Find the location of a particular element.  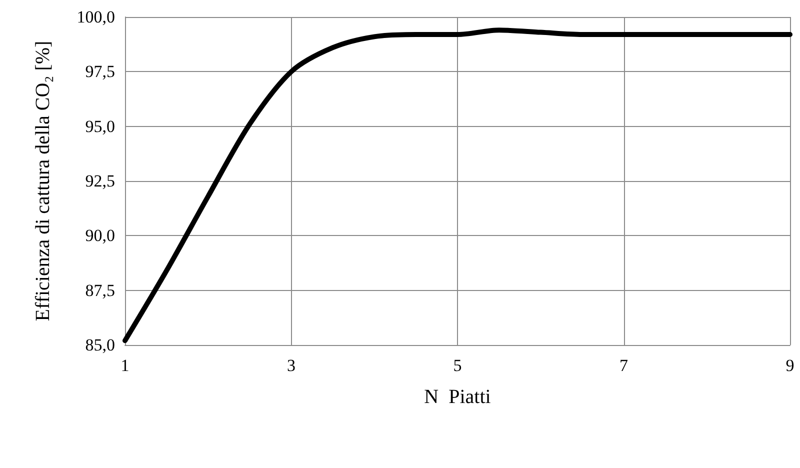

y-axis-title: Efficienza di cattura della CO₂ [%] is located at coordinates (43, 181).